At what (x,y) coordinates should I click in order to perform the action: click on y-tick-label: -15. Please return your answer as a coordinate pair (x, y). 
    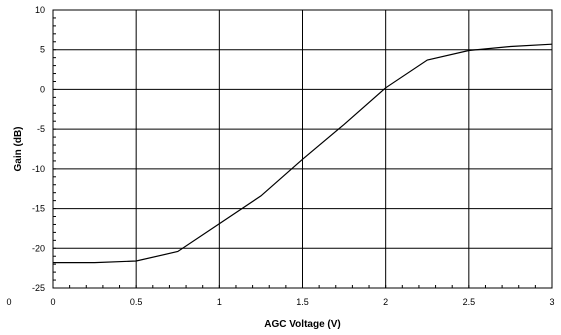
    Looking at the image, I should click on (38, 209).